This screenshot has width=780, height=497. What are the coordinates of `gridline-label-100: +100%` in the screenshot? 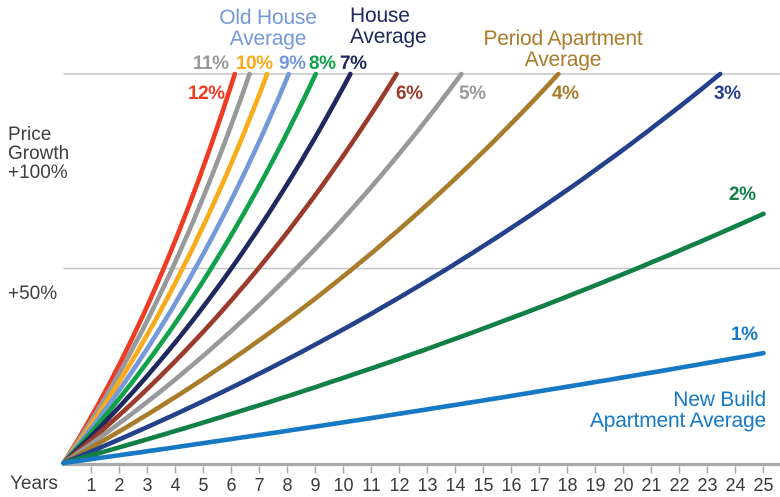 It's located at (38, 172).